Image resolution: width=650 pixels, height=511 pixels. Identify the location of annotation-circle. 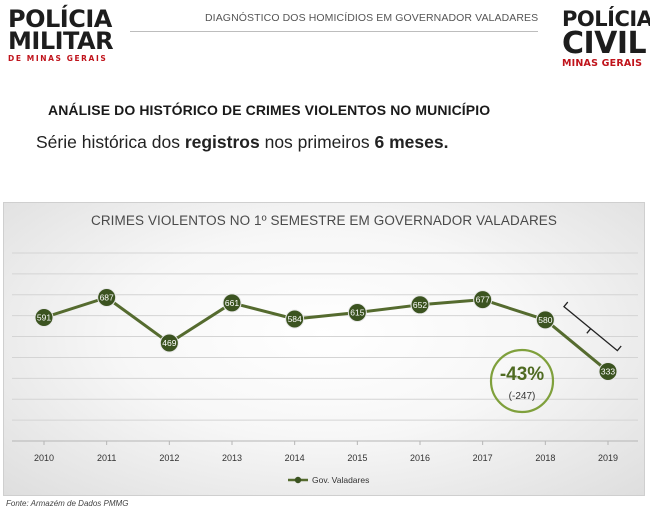
(522, 381).